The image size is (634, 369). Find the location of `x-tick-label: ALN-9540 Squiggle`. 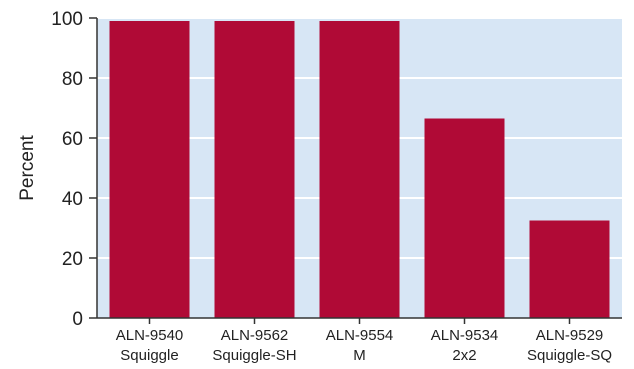

x-tick-label: ALN-9540 Squiggle is located at coordinates (150, 345).